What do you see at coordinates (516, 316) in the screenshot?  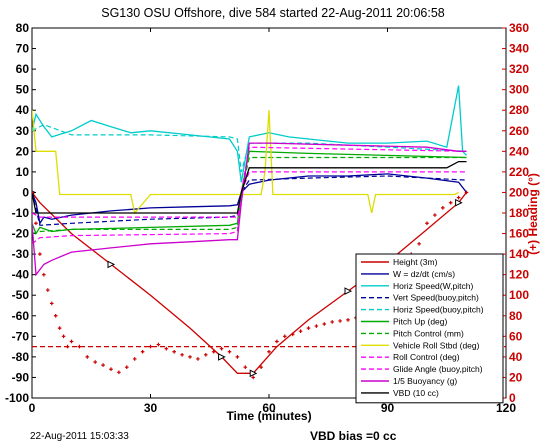 I see `right-tick-label: 80` at bounding box center [516, 316].